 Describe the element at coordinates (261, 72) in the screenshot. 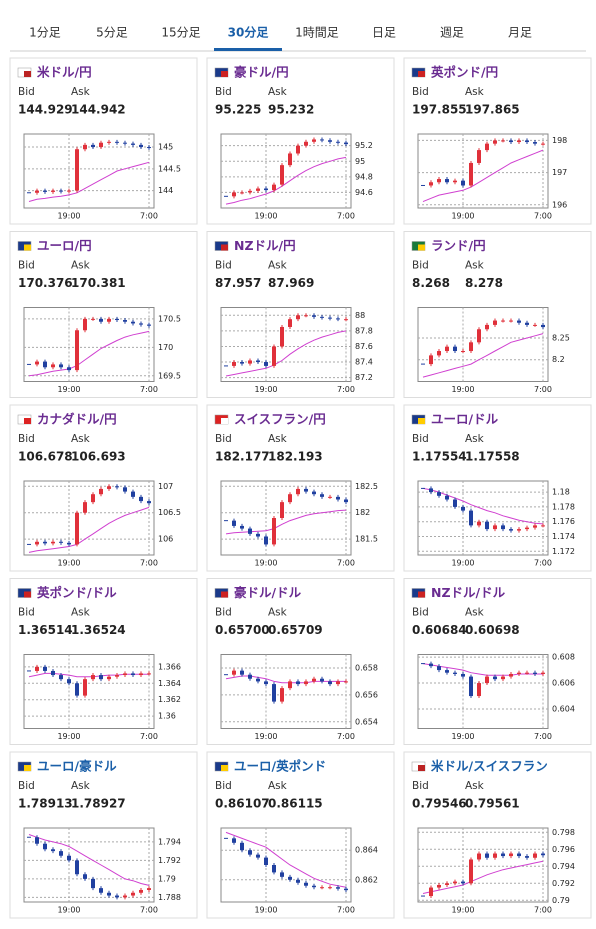

I see `pair-title: 豪ドル/円` at that location.